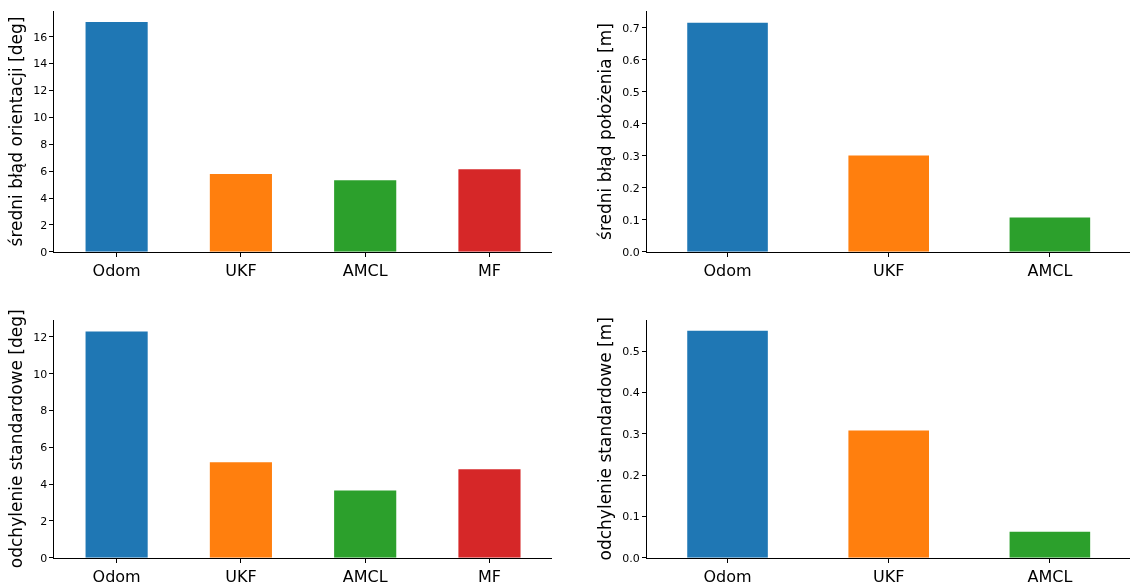  What do you see at coordinates (604, 439) in the screenshot?
I see `y-axis-title: odchylenie standardowe [m]` at bounding box center [604, 439].